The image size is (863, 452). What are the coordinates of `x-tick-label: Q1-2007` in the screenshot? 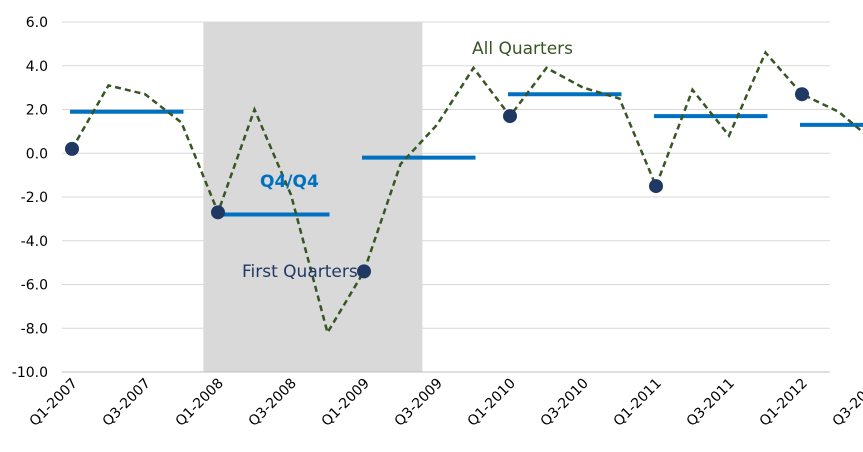 It's located at (54, 403).